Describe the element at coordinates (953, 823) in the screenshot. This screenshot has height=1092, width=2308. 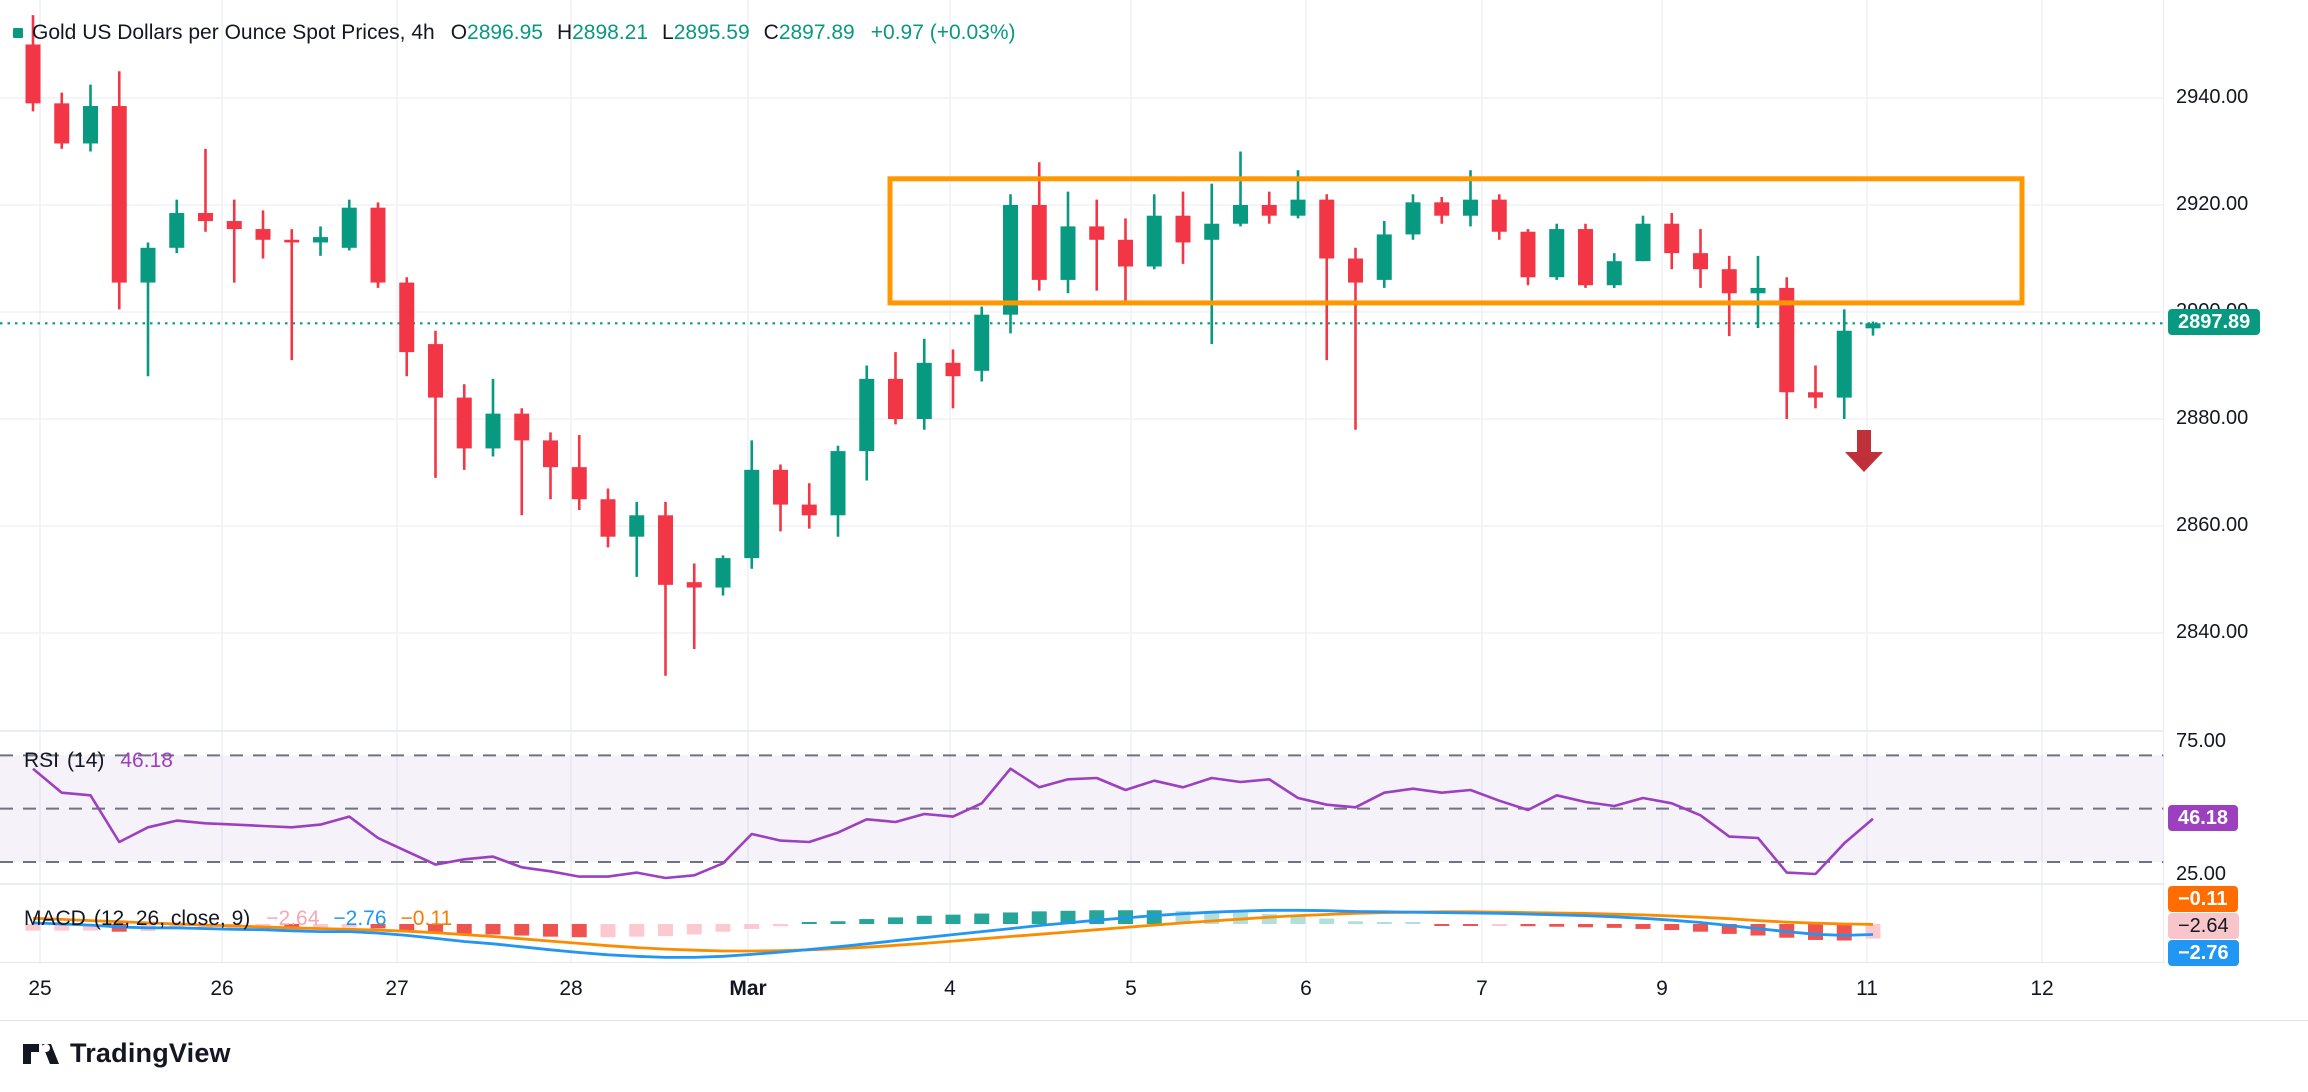
I see `rsi-line` at that location.